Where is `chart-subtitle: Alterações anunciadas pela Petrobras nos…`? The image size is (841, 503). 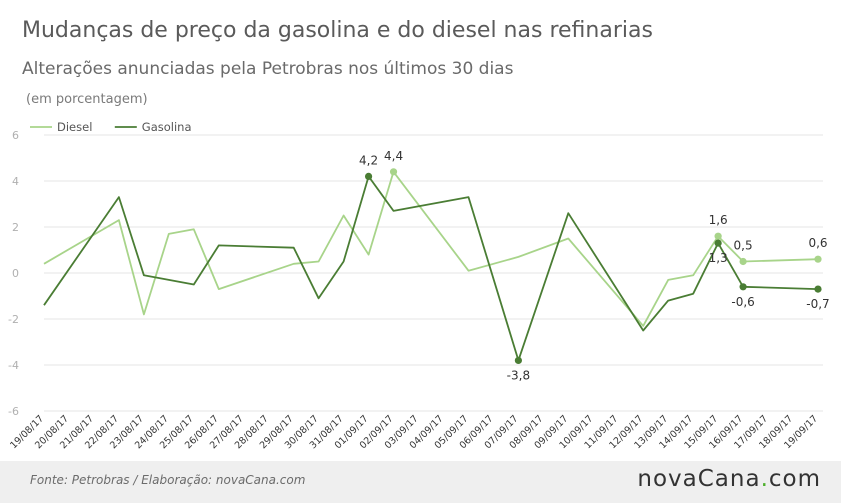
chart-subtitle: Alterações anunciadas pela Petrobras nos… is located at coordinates (268, 69).